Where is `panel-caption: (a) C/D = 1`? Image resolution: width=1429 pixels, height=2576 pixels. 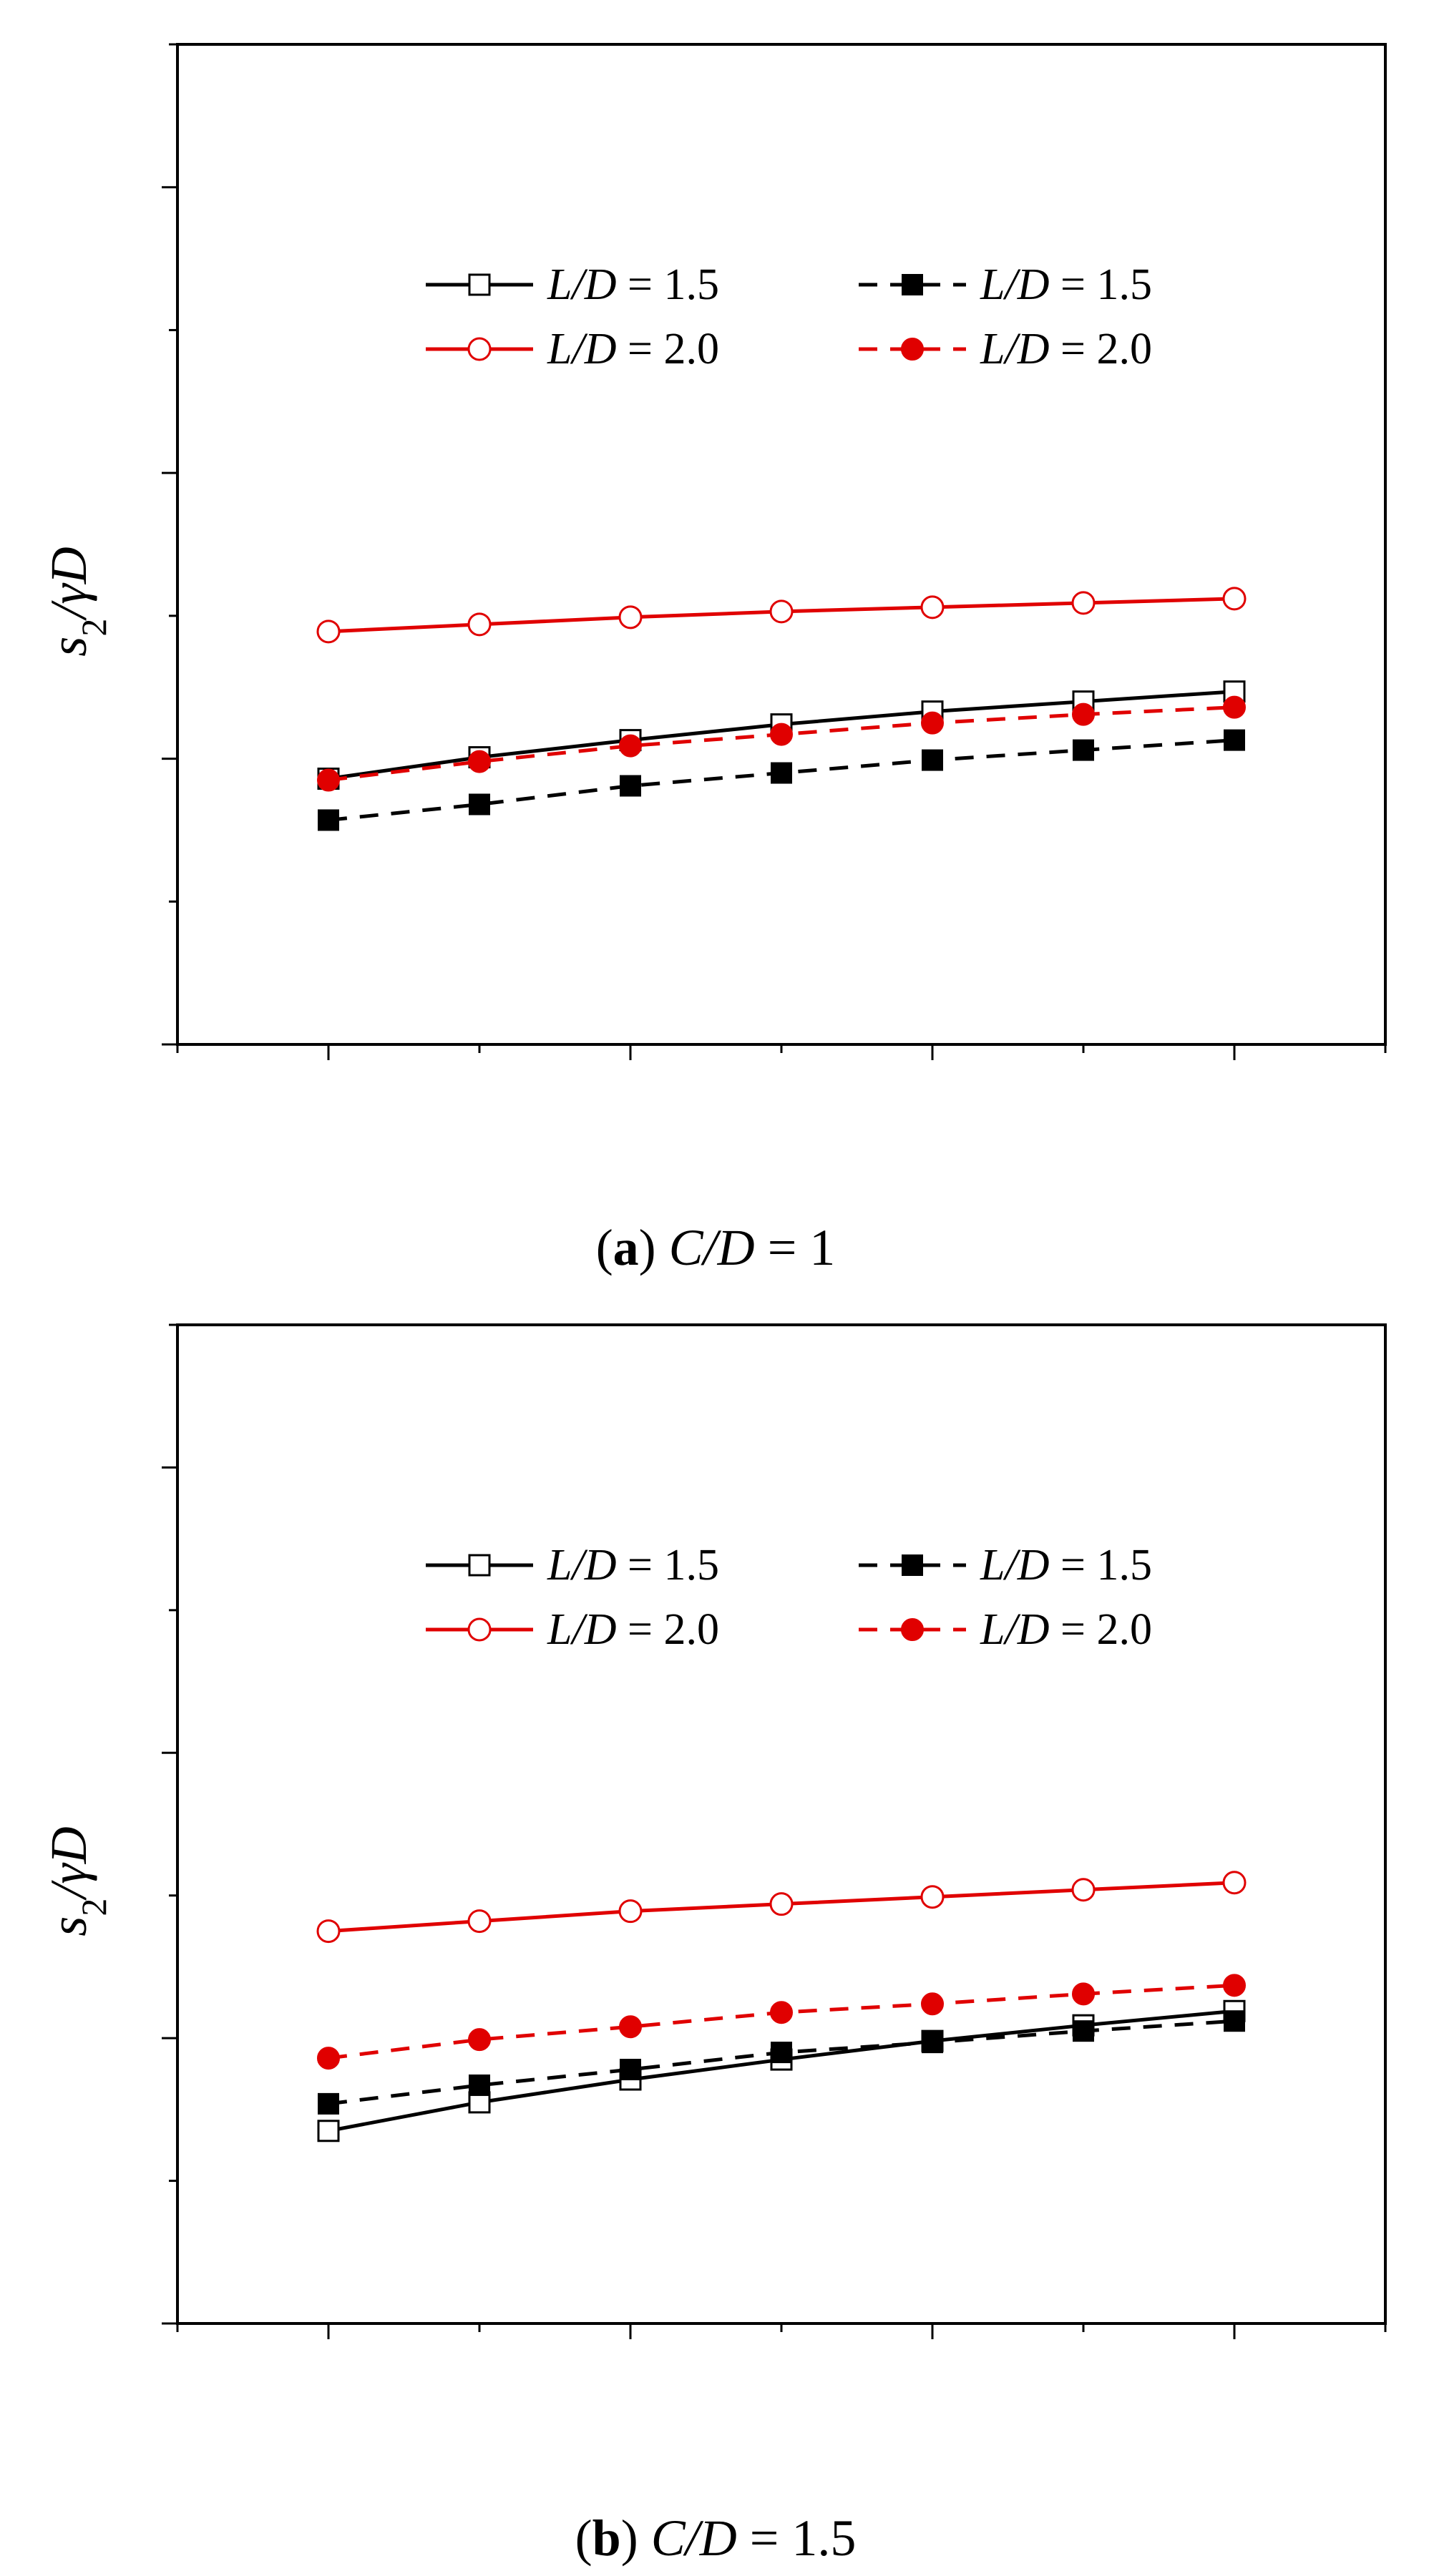
panel-caption: (a) C/D = 1 is located at coordinates (716, 1247).